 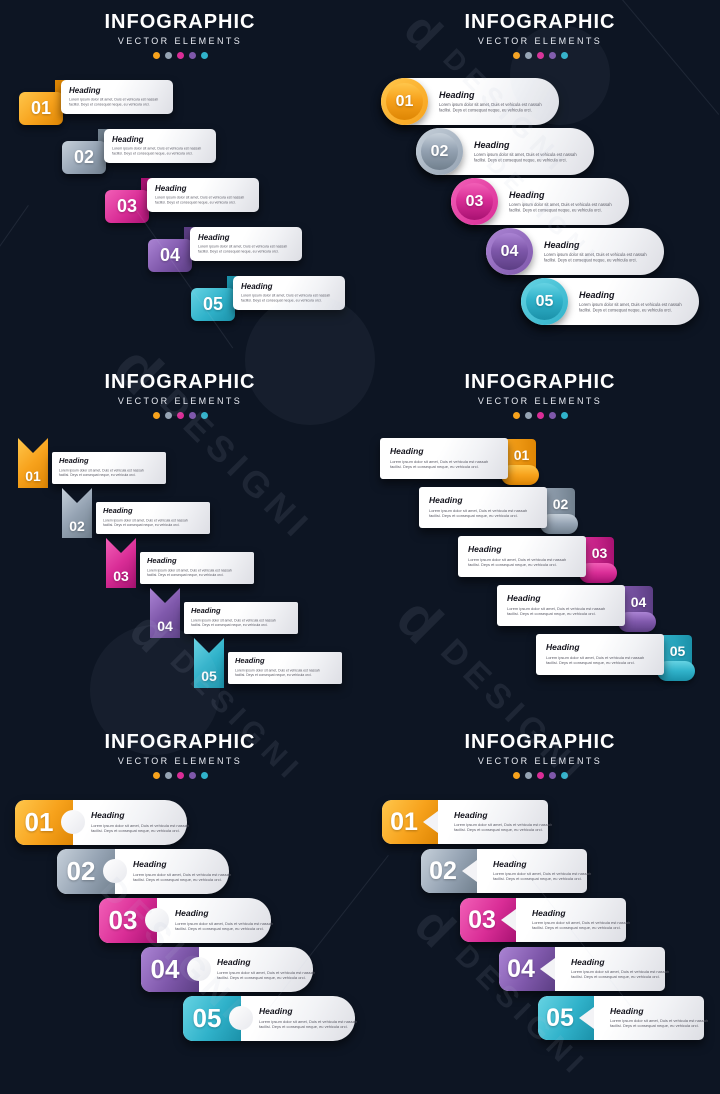 I want to click on step-number-block: 03, so click(x=482, y=920).